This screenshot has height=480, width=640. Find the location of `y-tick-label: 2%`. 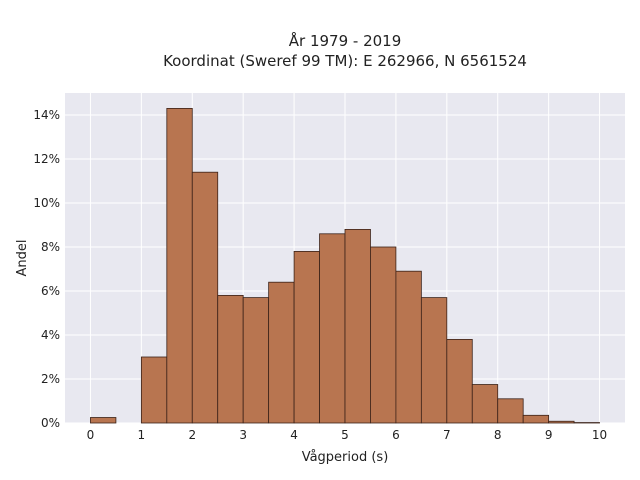

y-tick-label: 2% is located at coordinates (50, 379).